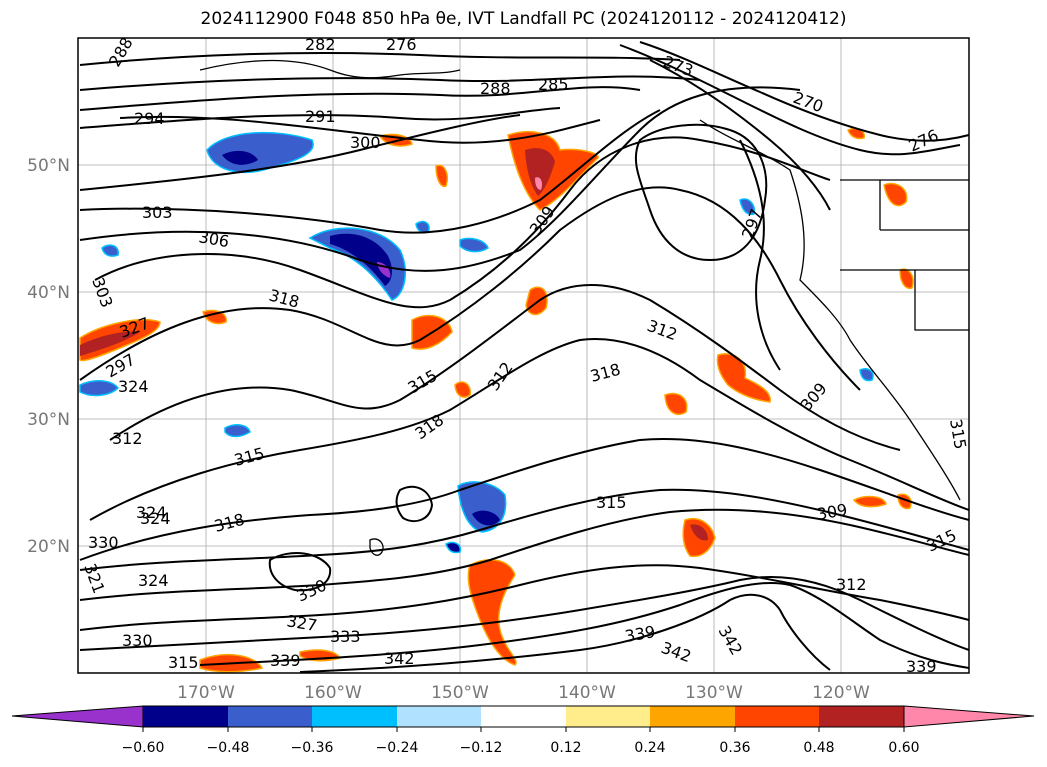 The image size is (1047, 767). Describe the element at coordinates (903, 748) in the screenshot. I see `colorbar-tick-label: 0.60` at that location.